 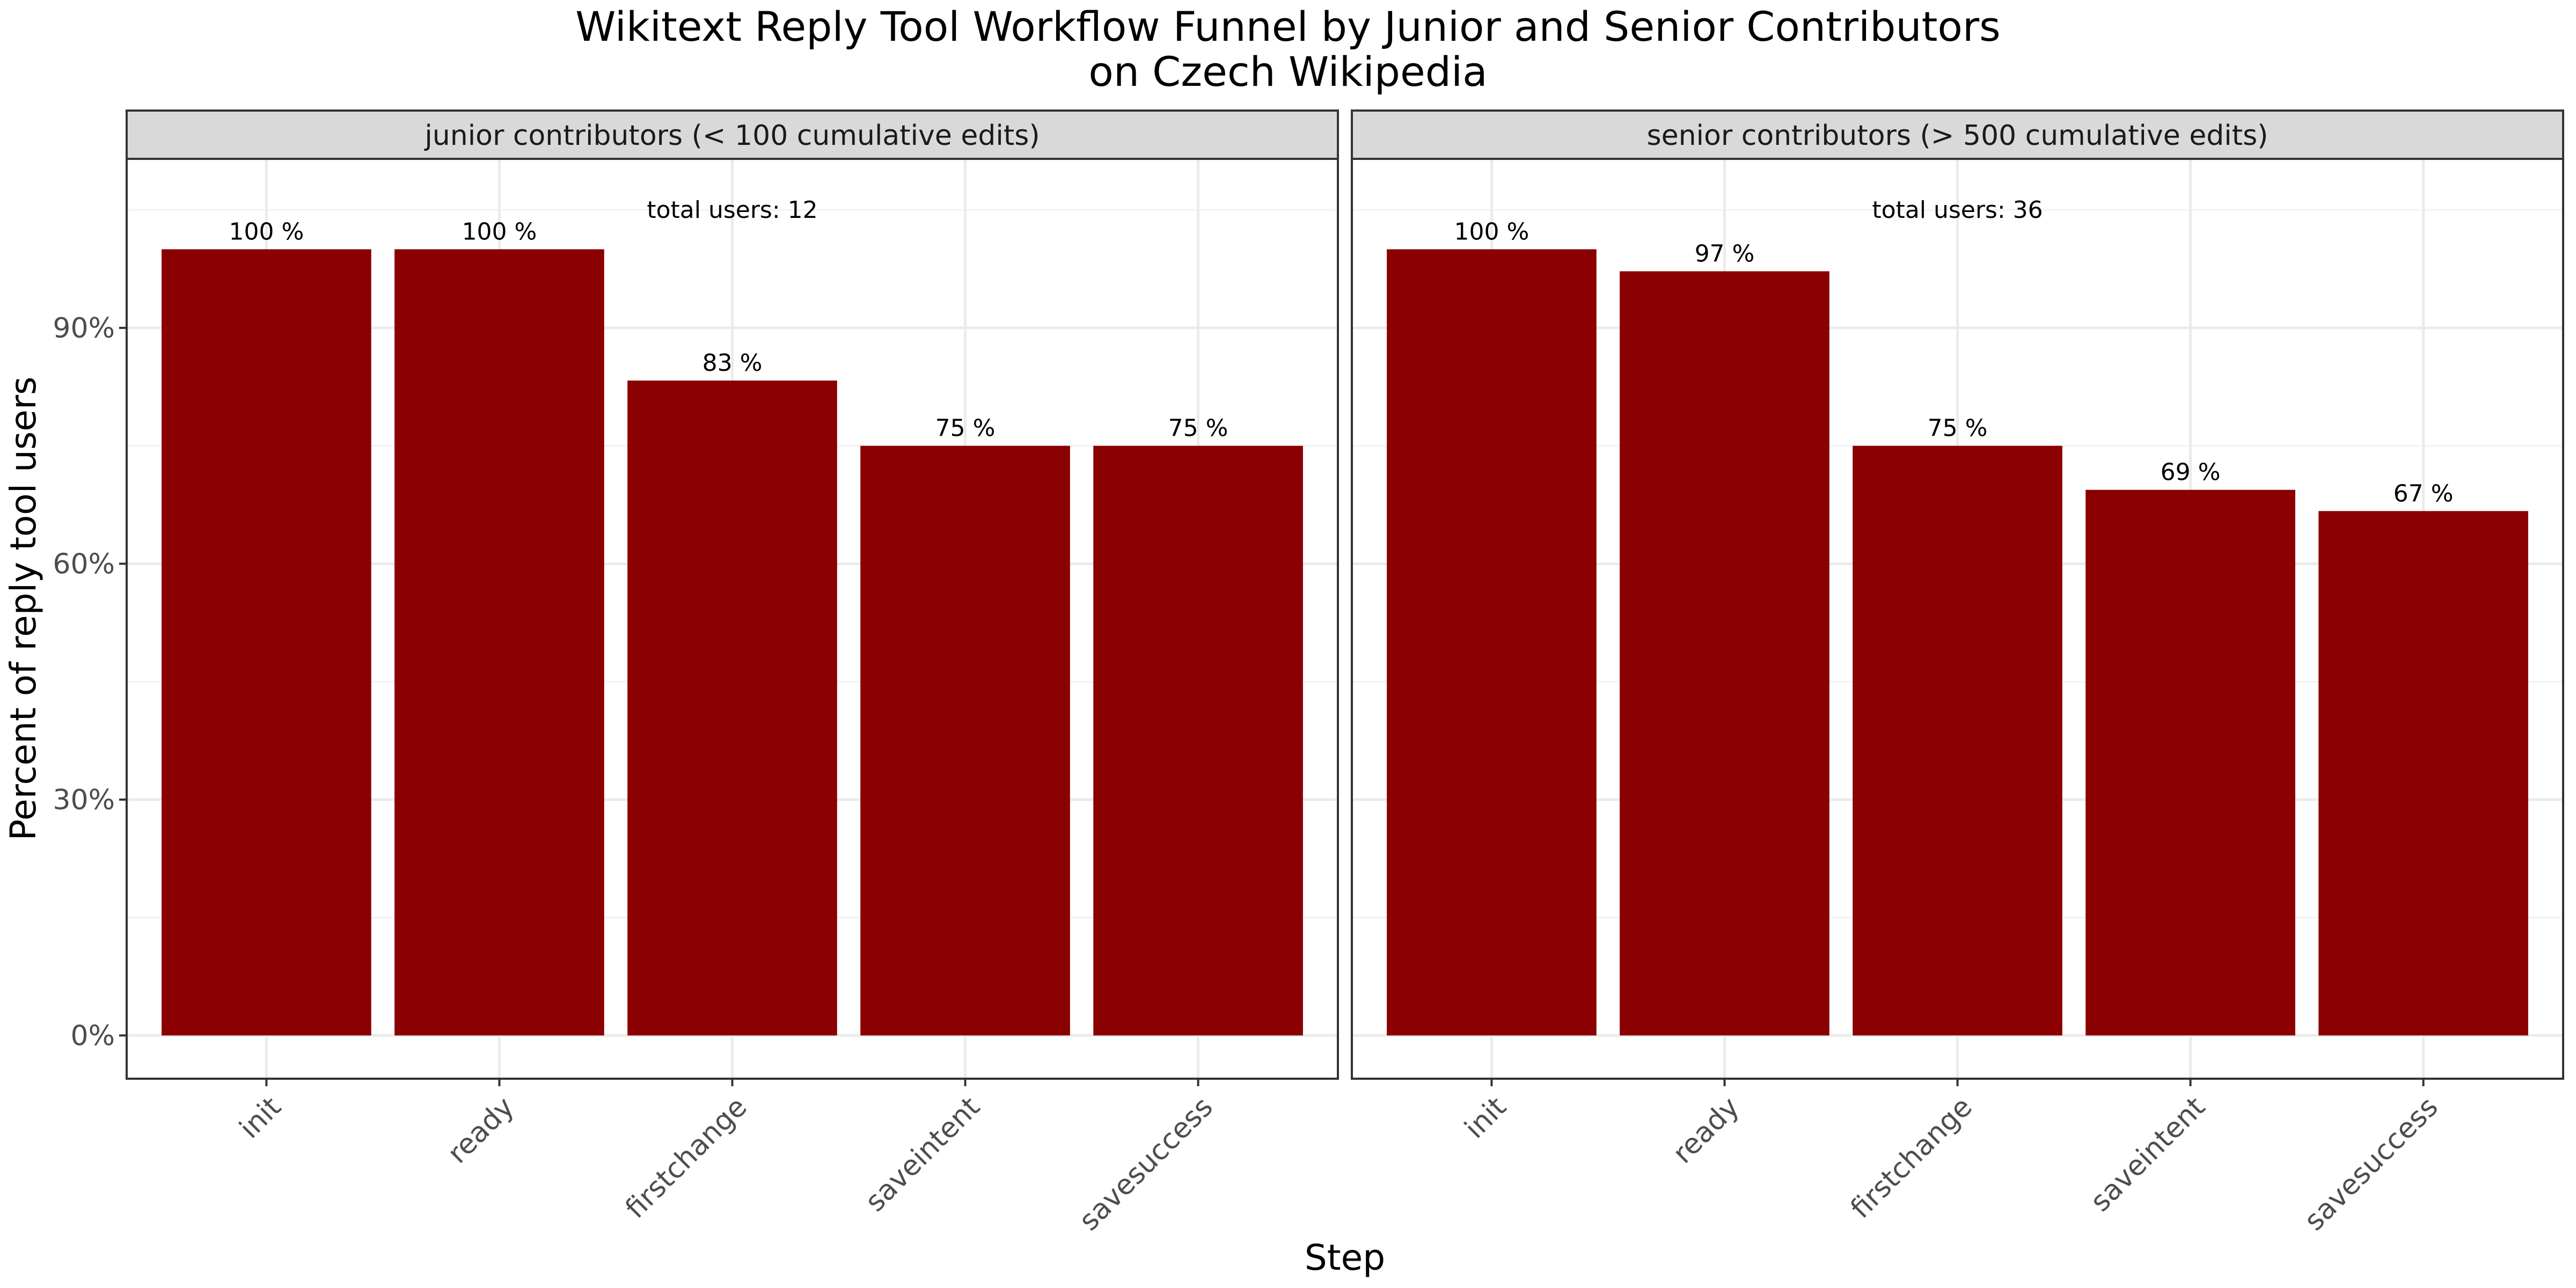 What do you see at coordinates (84, 564) in the screenshot?
I see `y-tick-label: 60%` at bounding box center [84, 564].